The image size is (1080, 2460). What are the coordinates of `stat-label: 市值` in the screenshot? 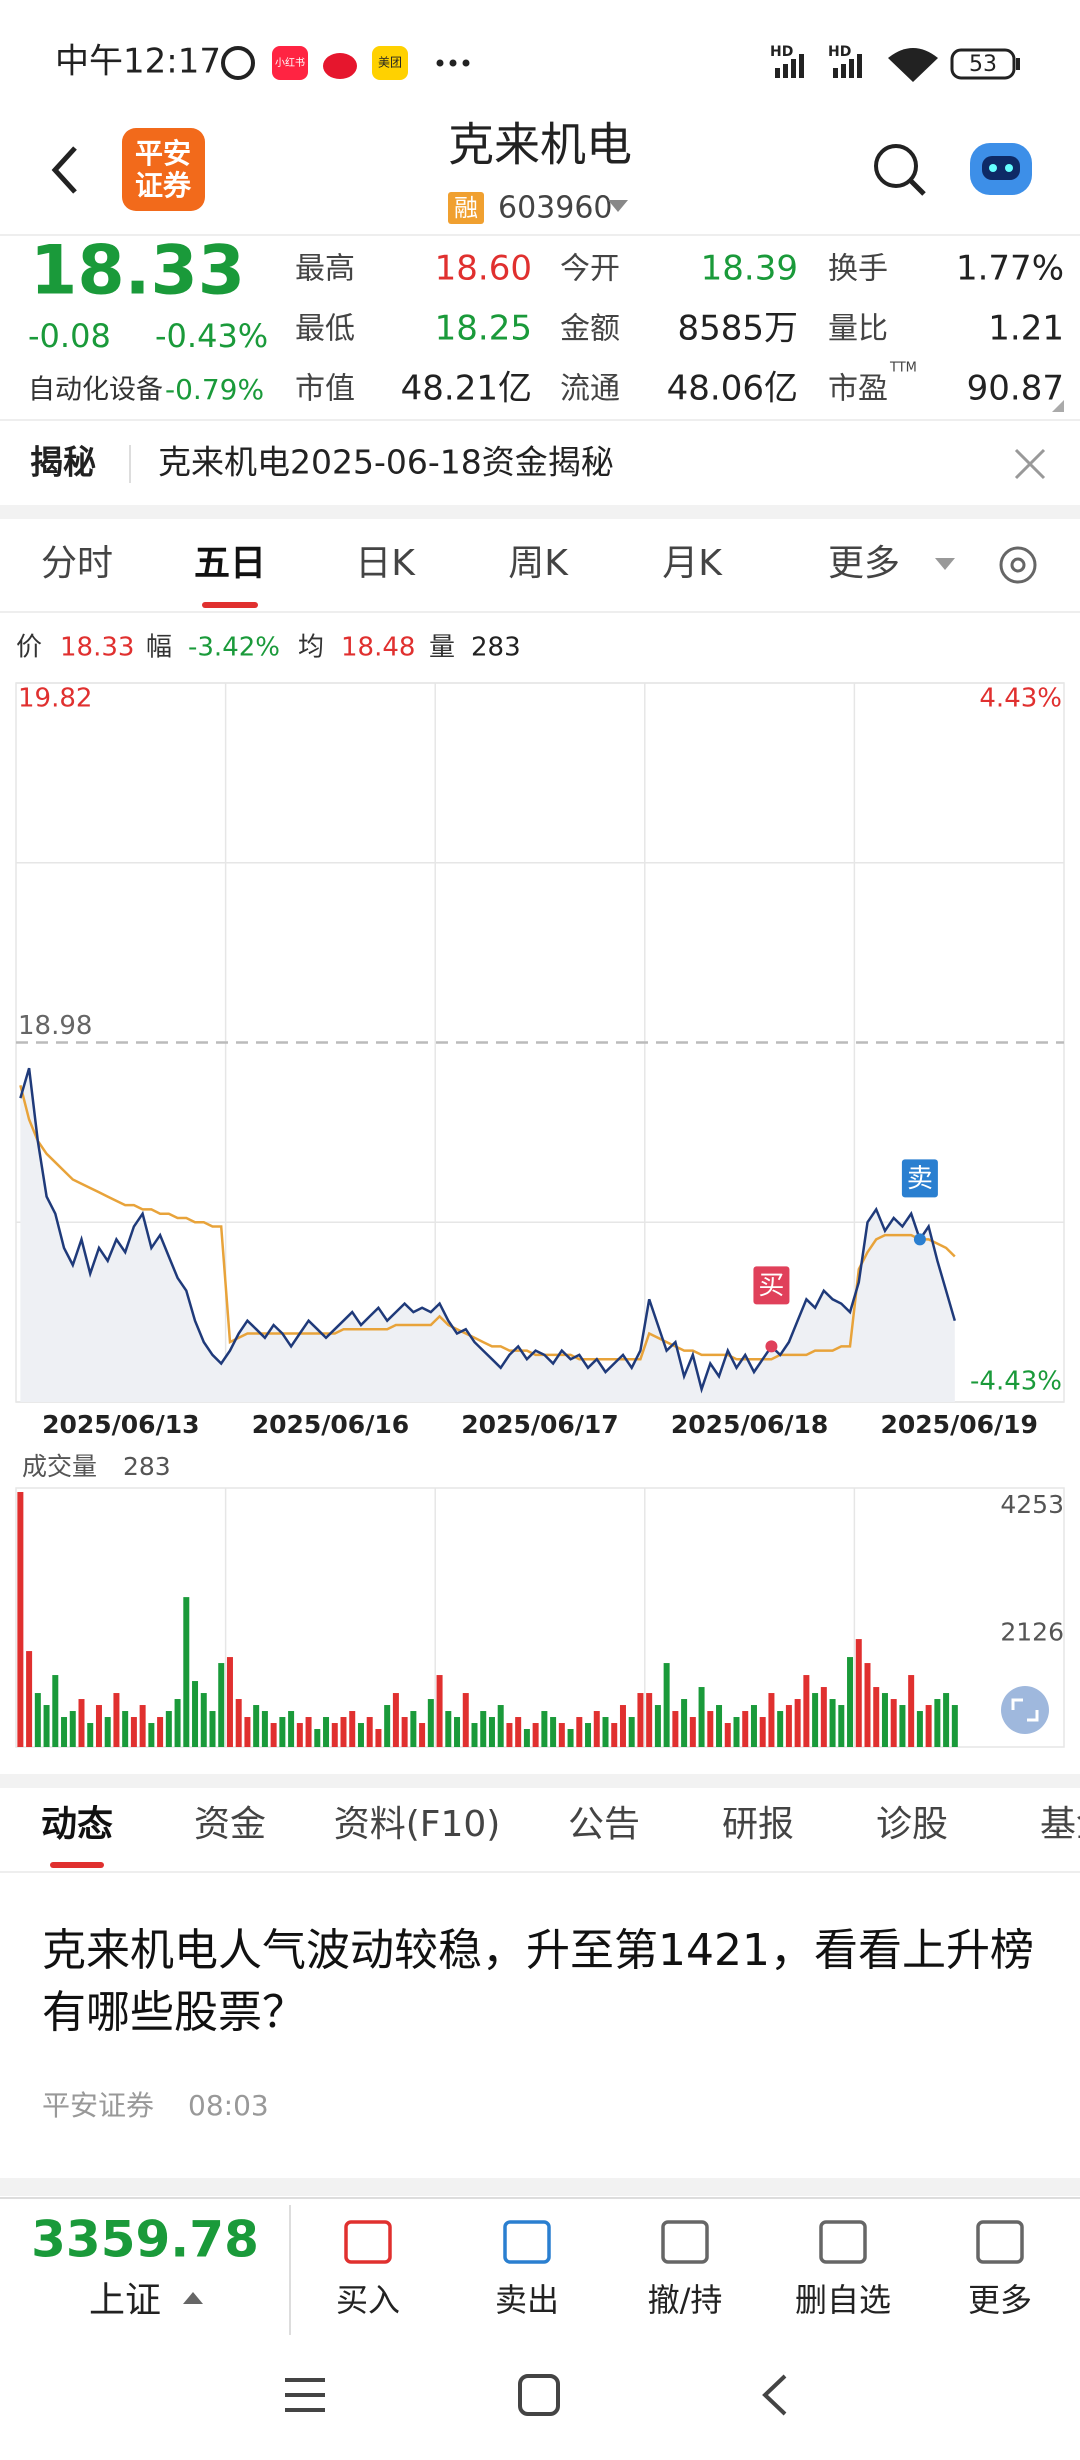 It's located at (325, 389).